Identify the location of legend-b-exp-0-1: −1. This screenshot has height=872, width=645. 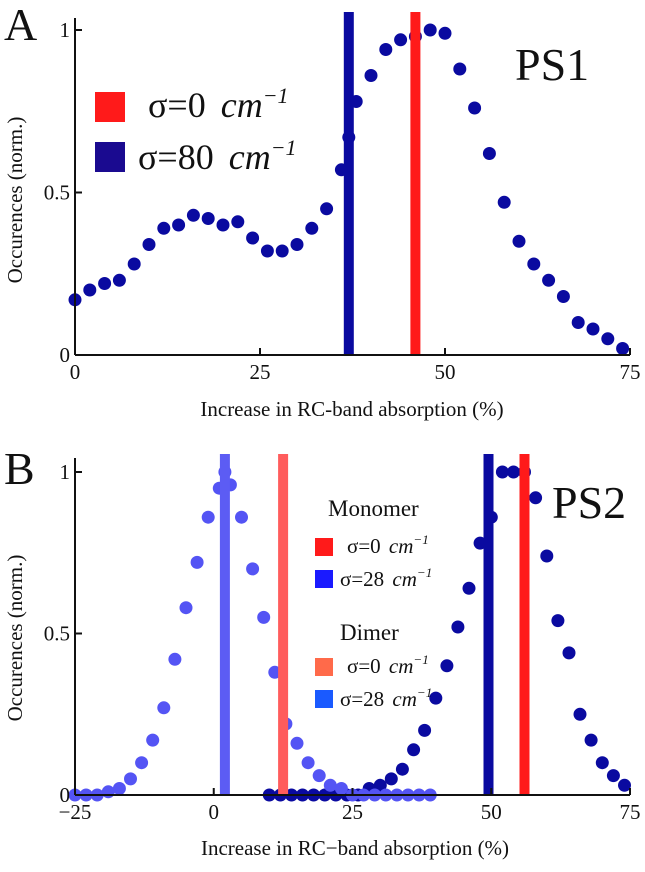
(424, 572).